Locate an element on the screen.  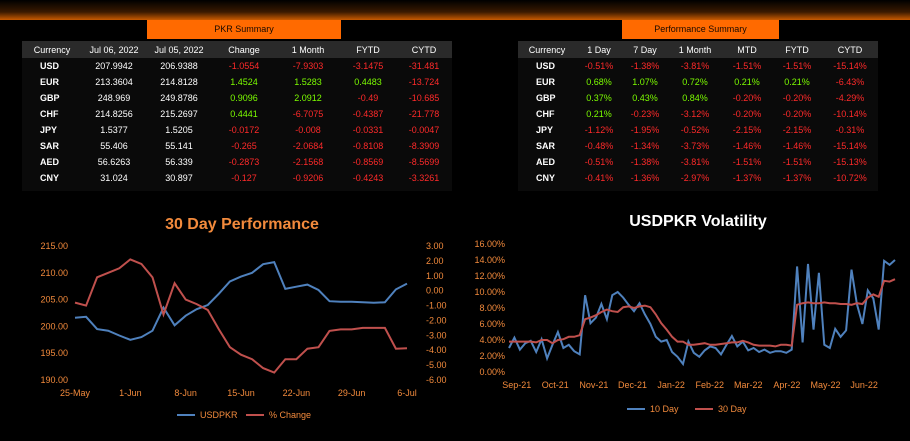
table-cell: 0.4483 is located at coordinates (368, 82).